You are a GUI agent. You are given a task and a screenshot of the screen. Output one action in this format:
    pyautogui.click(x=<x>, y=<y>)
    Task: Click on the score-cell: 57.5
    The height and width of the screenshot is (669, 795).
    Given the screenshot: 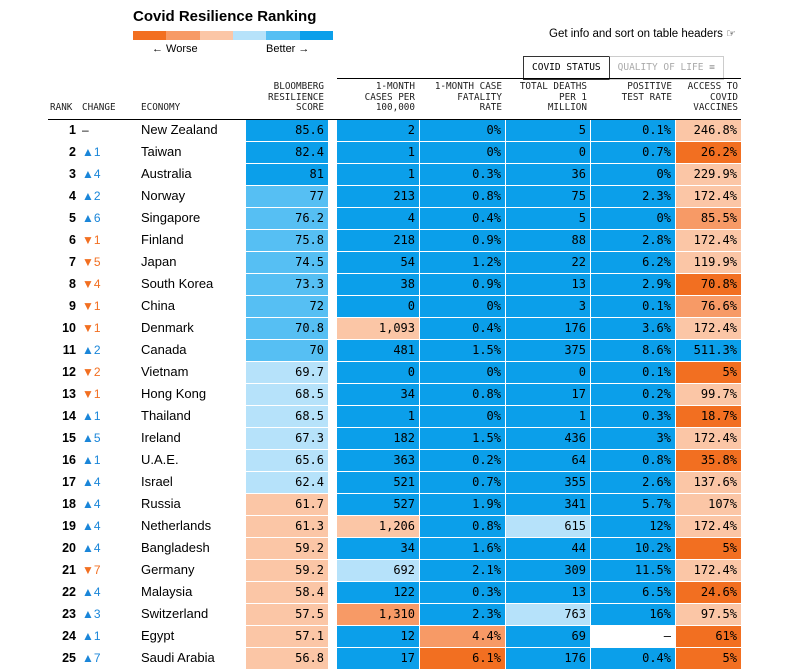 What is the action you would take?
    pyautogui.click(x=287, y=614)
    